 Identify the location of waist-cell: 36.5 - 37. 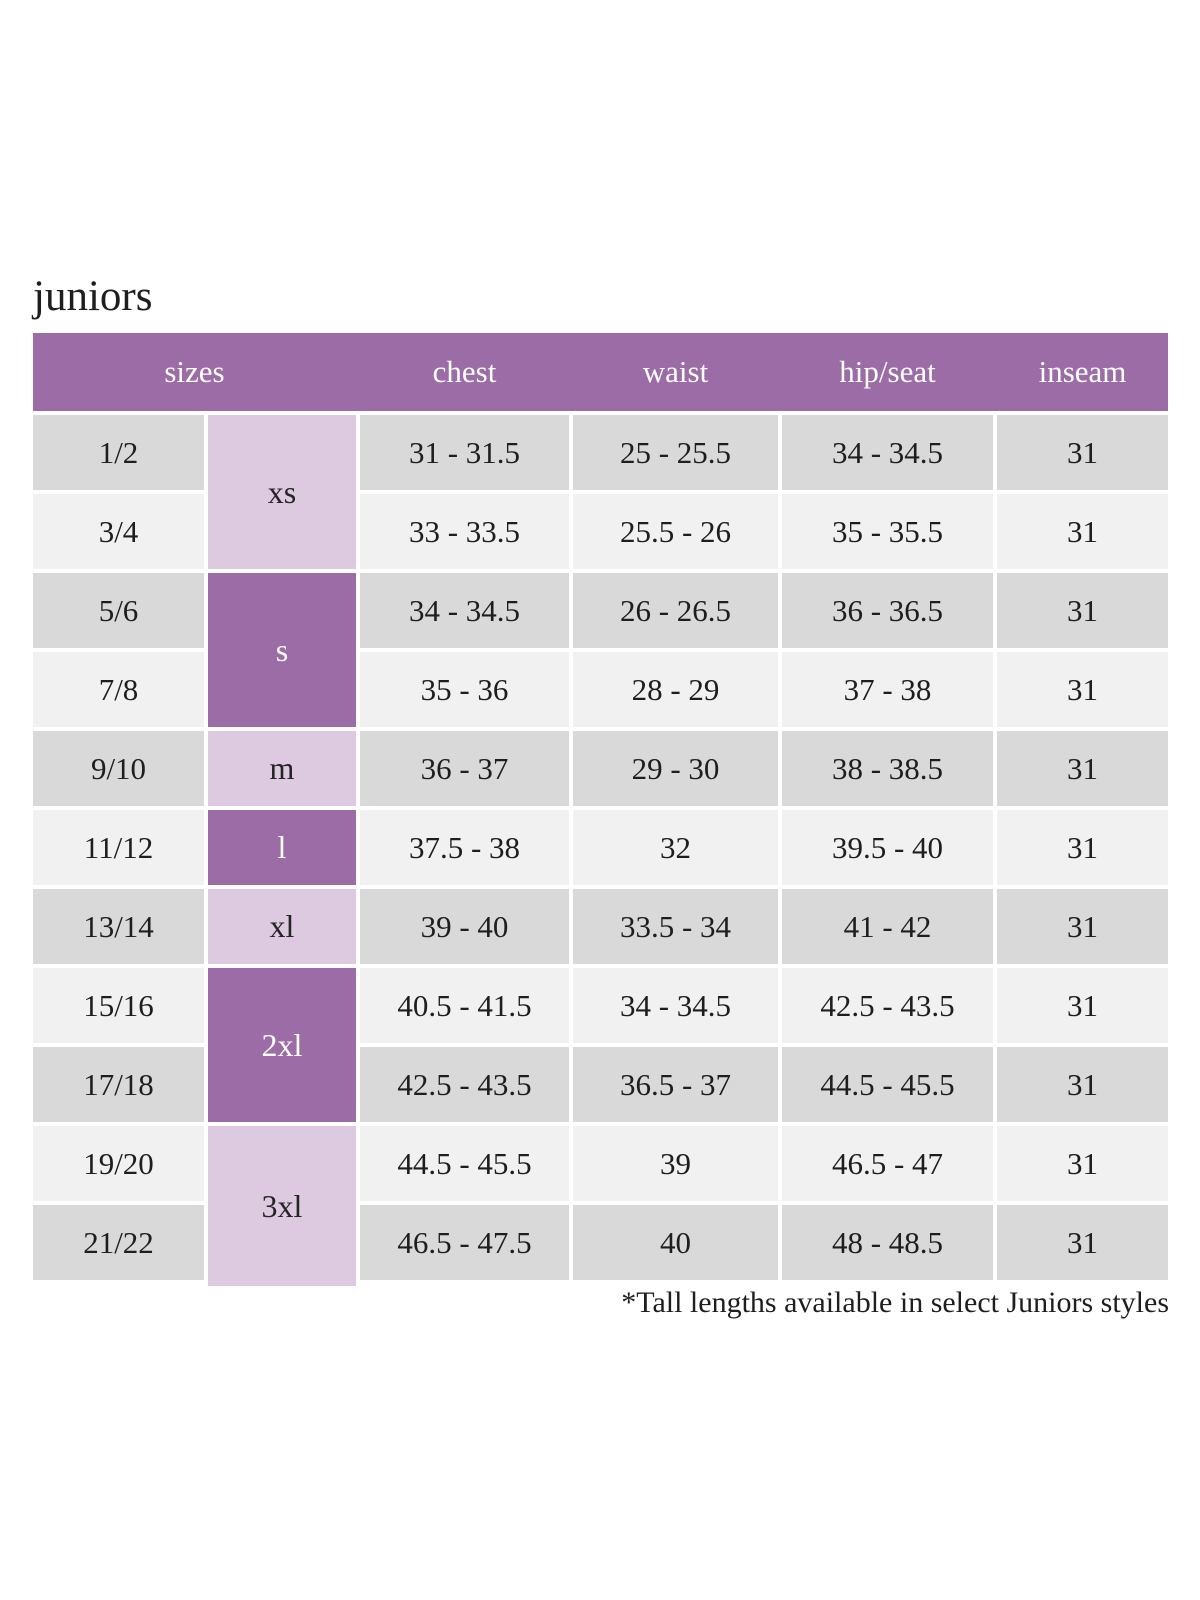
(675, 1084).